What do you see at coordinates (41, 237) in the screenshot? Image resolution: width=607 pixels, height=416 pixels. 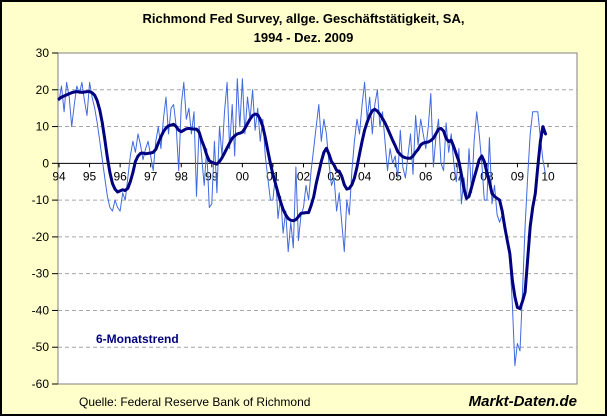 I see `y-tick-label--20: -20` at bounding box center [41, 237].